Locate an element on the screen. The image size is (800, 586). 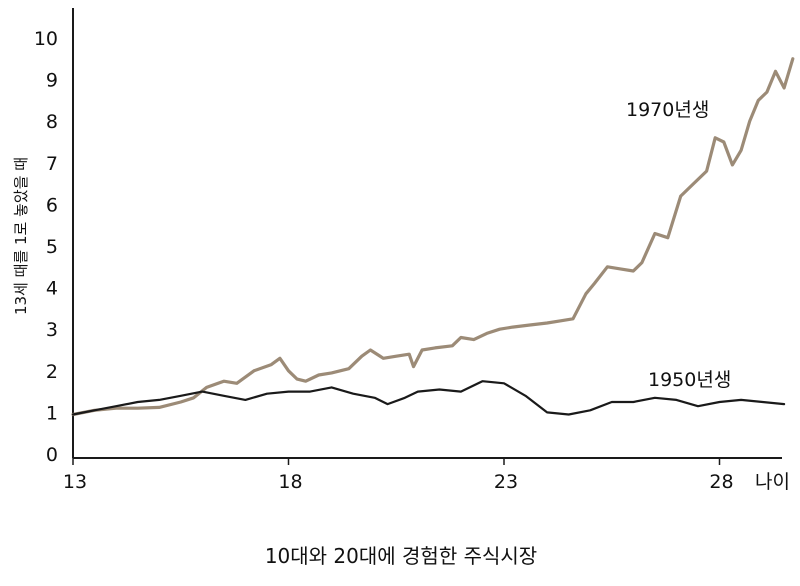
x-tick-label: 28 is located at coordinates (721, 482).